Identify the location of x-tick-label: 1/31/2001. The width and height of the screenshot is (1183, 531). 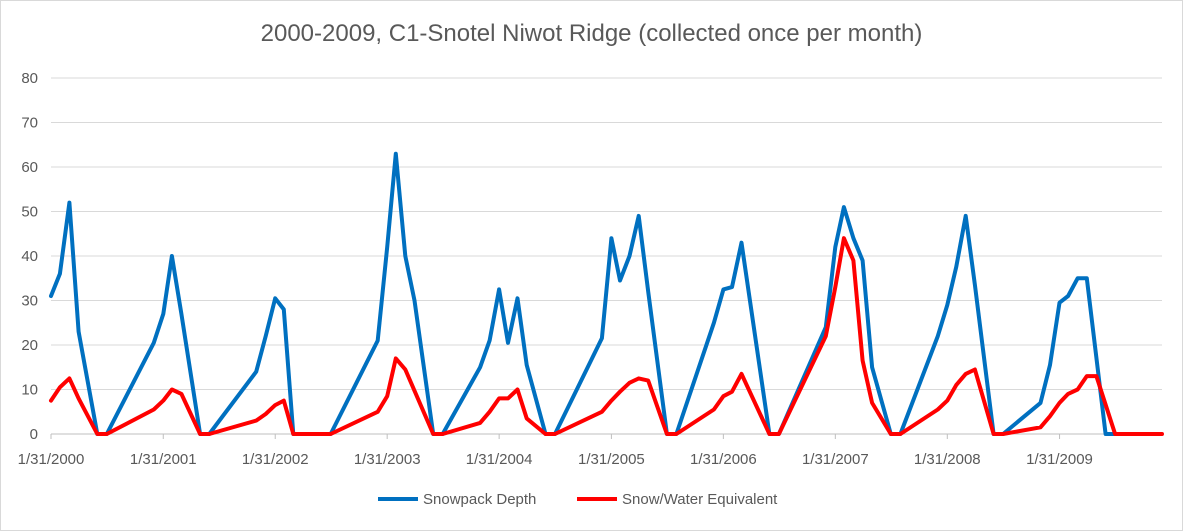
(163, 459).